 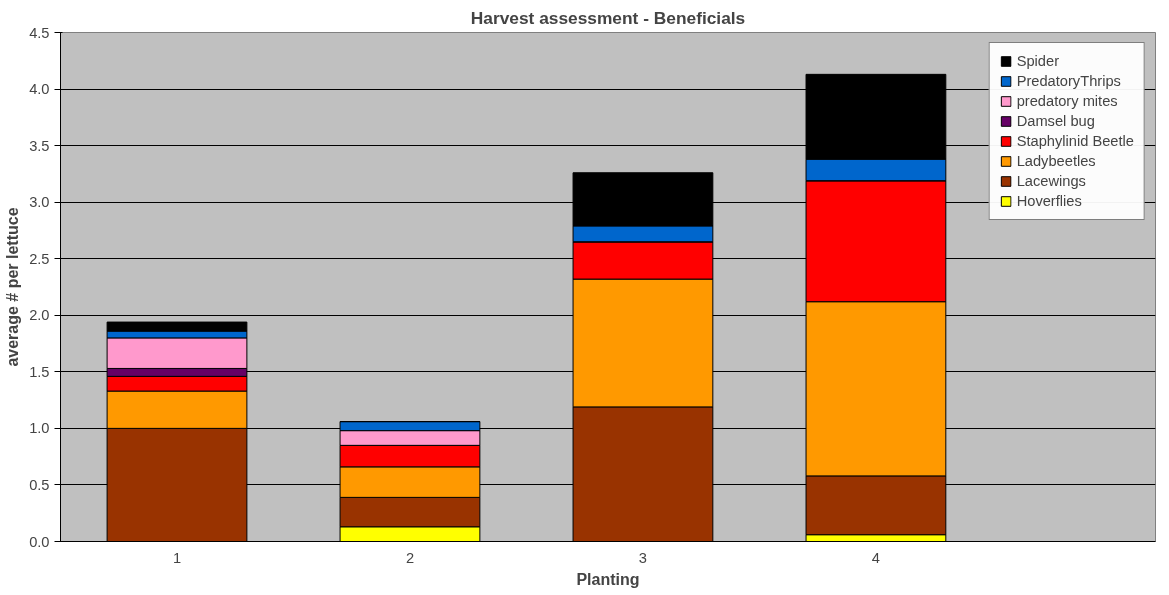 What do you see at coordinates (39, 202) in the screenshot?
I see `y-tick-label: 3.0` at bounding box center [39, 202].